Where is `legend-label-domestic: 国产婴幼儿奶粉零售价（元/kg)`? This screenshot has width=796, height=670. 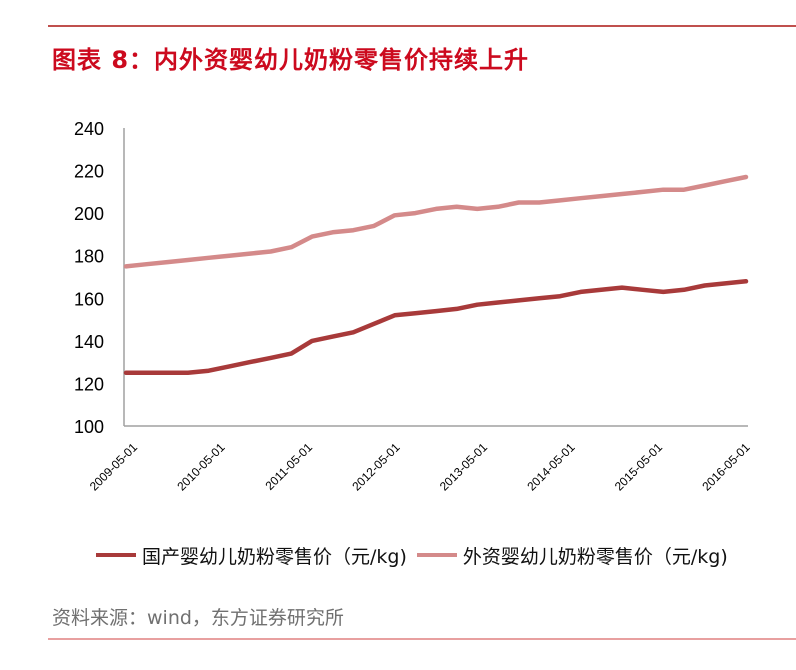 legend-label-domestic: 国产婴幼儿奶粉零售价（元/kg) is located at coordinates (274, 556).